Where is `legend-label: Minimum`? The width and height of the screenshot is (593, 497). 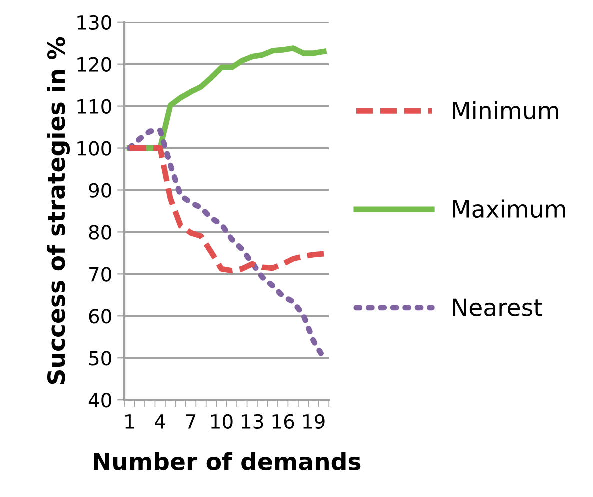 legend-label: Minimum is located at coordinates (505, 110).